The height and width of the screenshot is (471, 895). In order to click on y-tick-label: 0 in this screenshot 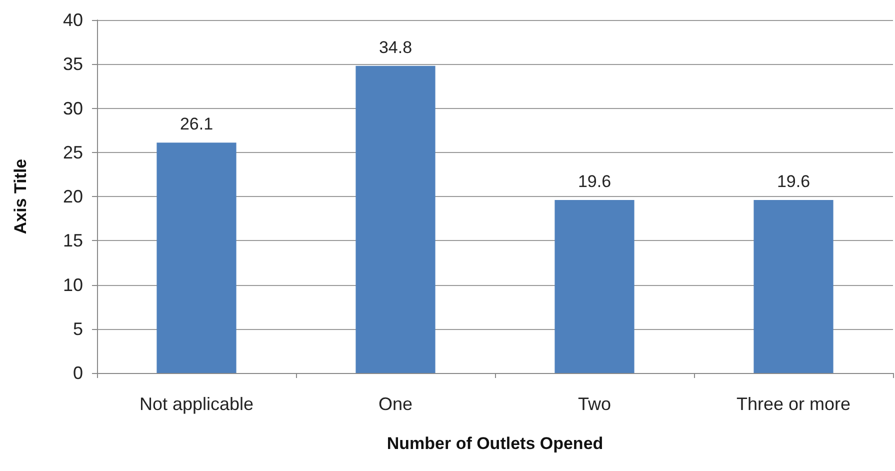, I will do `click(77, 373)`.